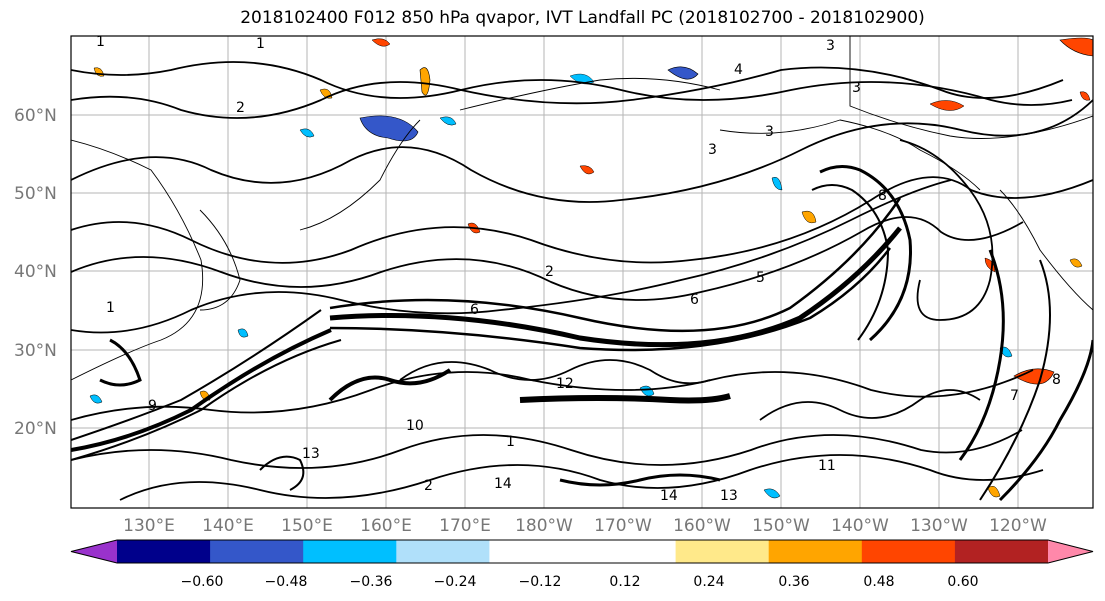 The image size is (1105, 601). I want to click on lon-label-130e: 130°E, so click(149, 526).